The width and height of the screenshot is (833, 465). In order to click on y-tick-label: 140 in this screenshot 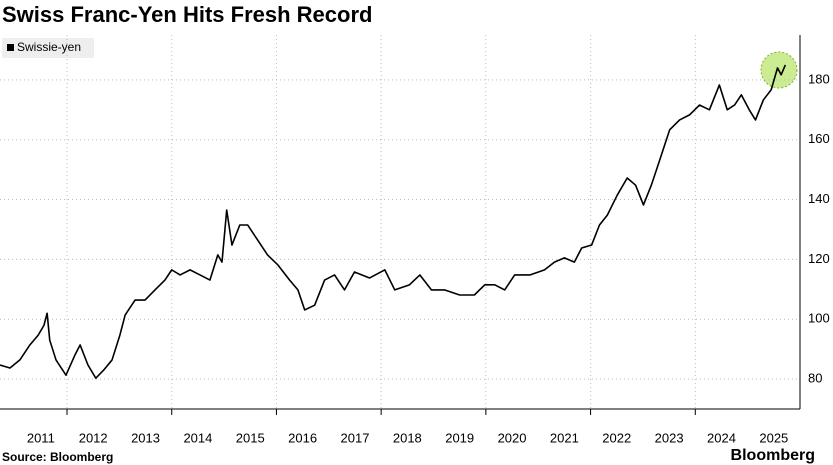, I will do `click(819, 198)`.